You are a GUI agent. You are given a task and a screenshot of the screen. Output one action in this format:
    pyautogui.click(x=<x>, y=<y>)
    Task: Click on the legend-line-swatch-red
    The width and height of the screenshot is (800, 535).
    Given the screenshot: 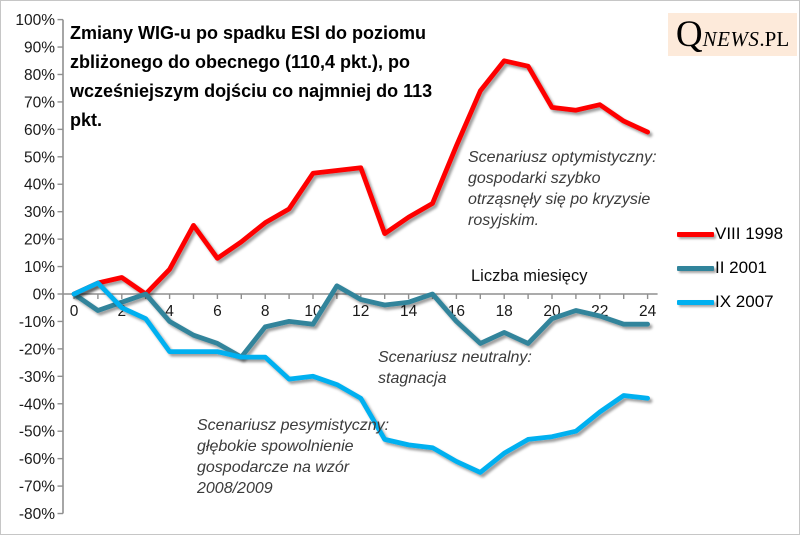 What is the action you would take?
    pyautogui.click(x=695, y=234)
    